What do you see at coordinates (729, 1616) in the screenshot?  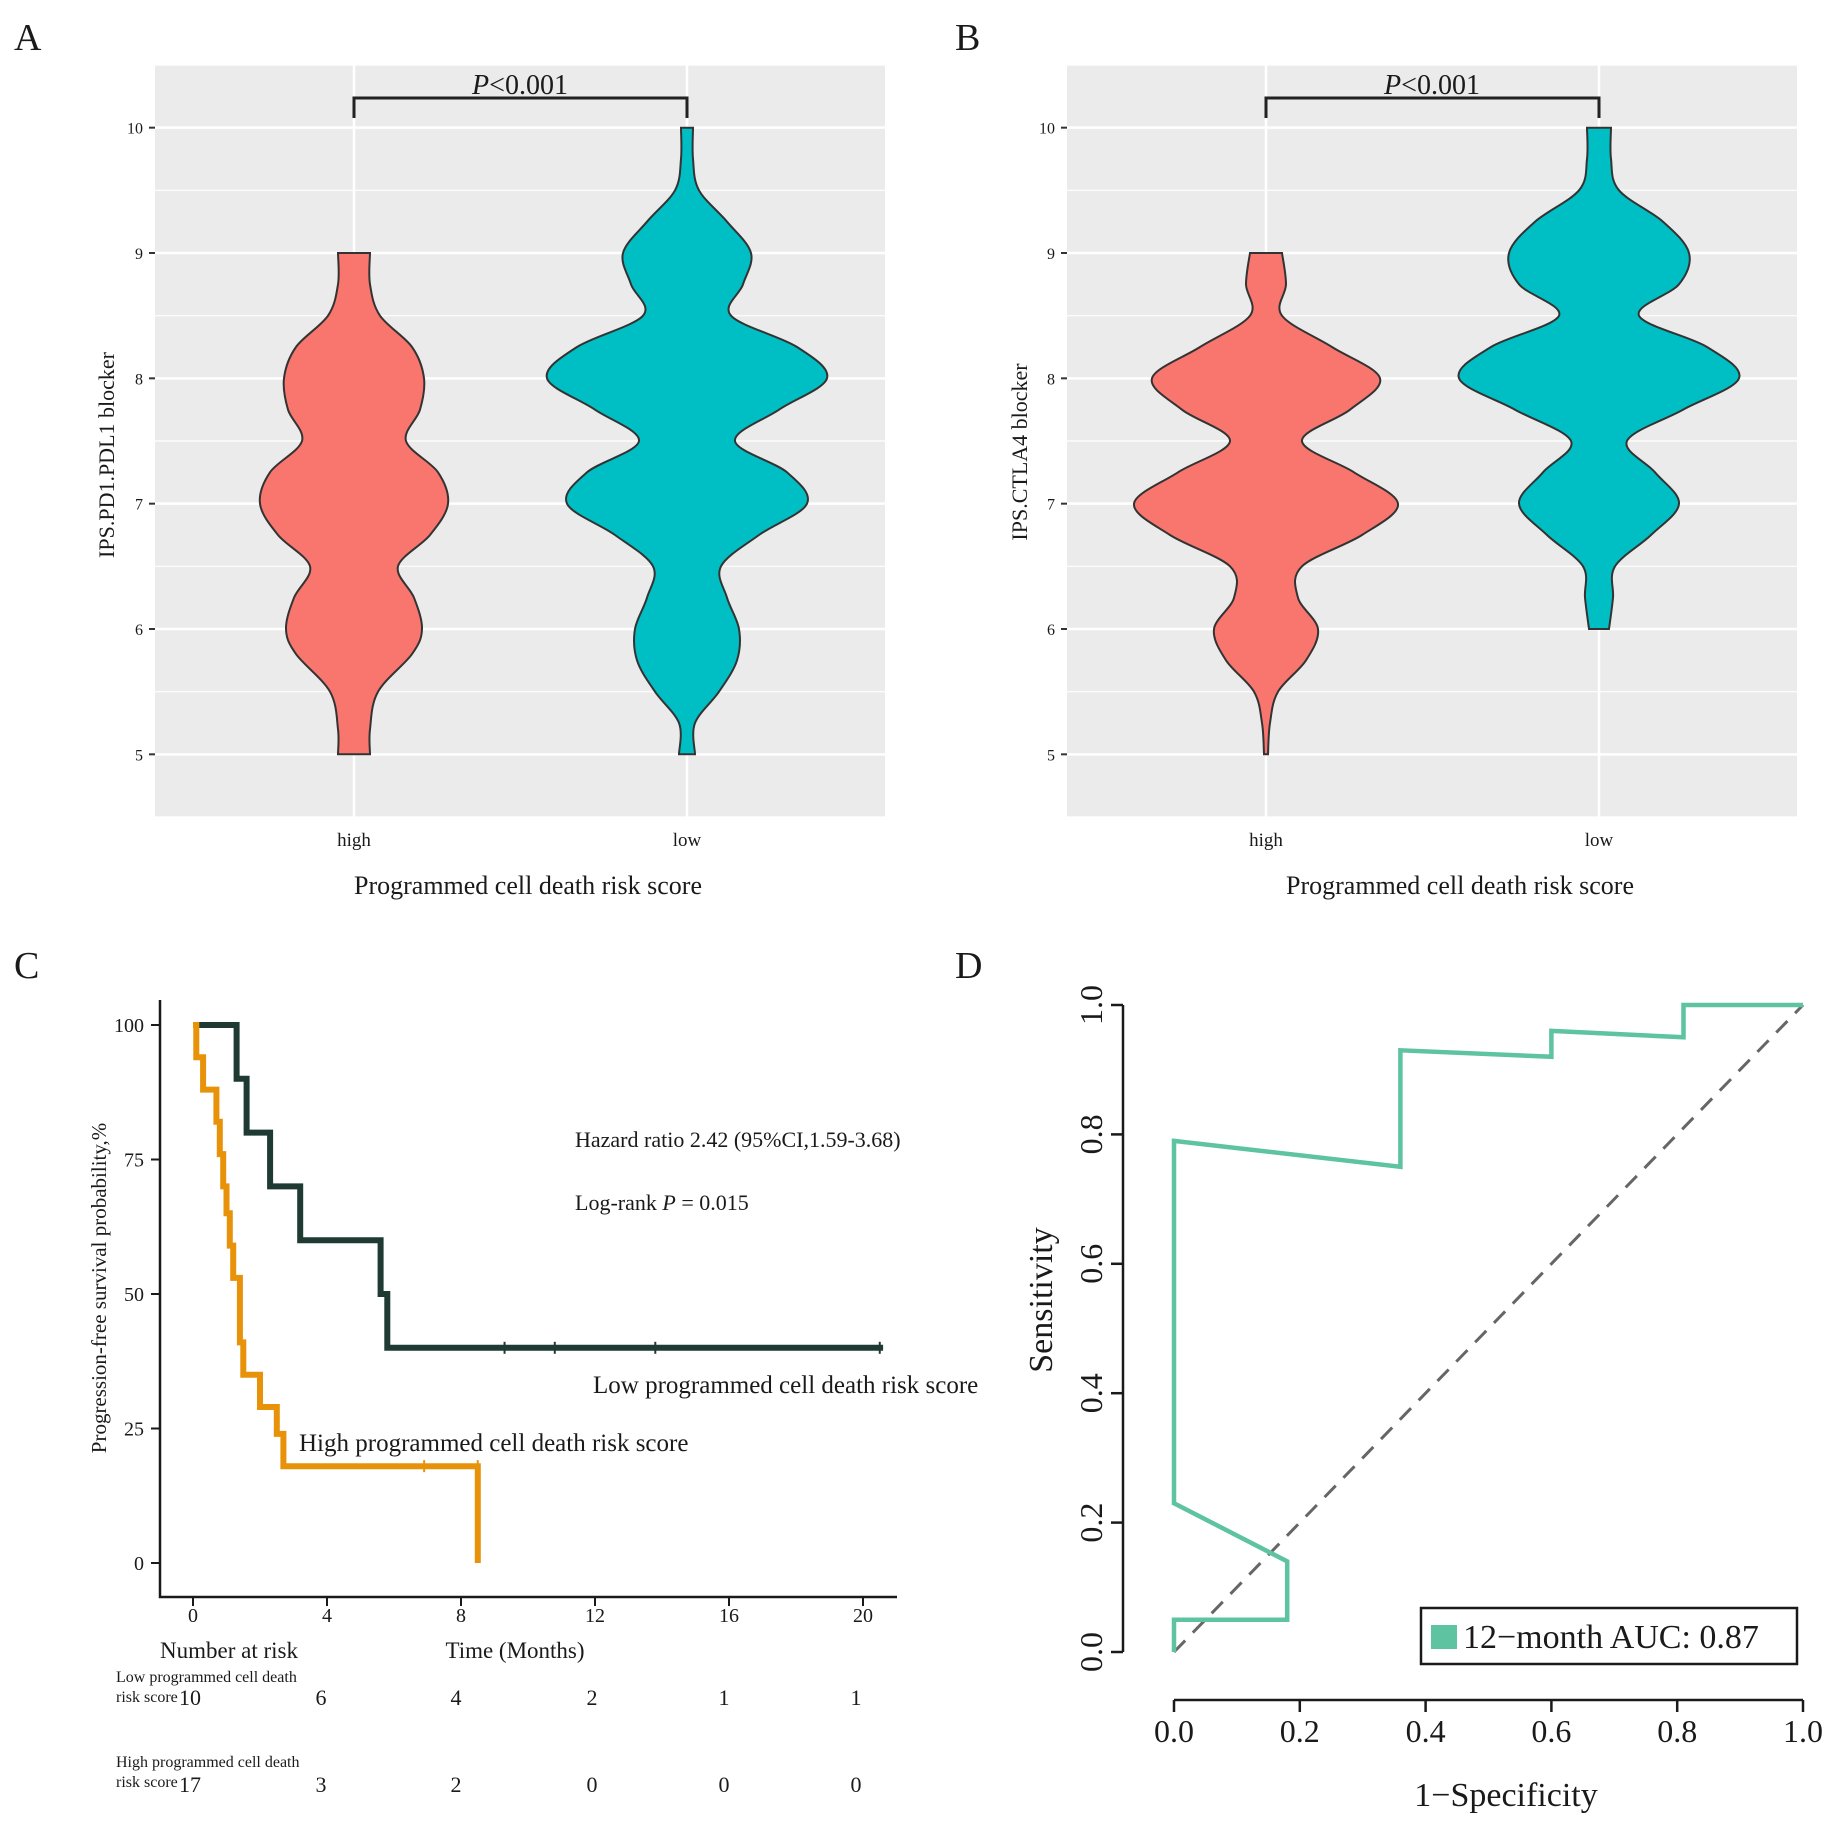 I see `x-tick-label: 16` at bounding box center [729, 1616].